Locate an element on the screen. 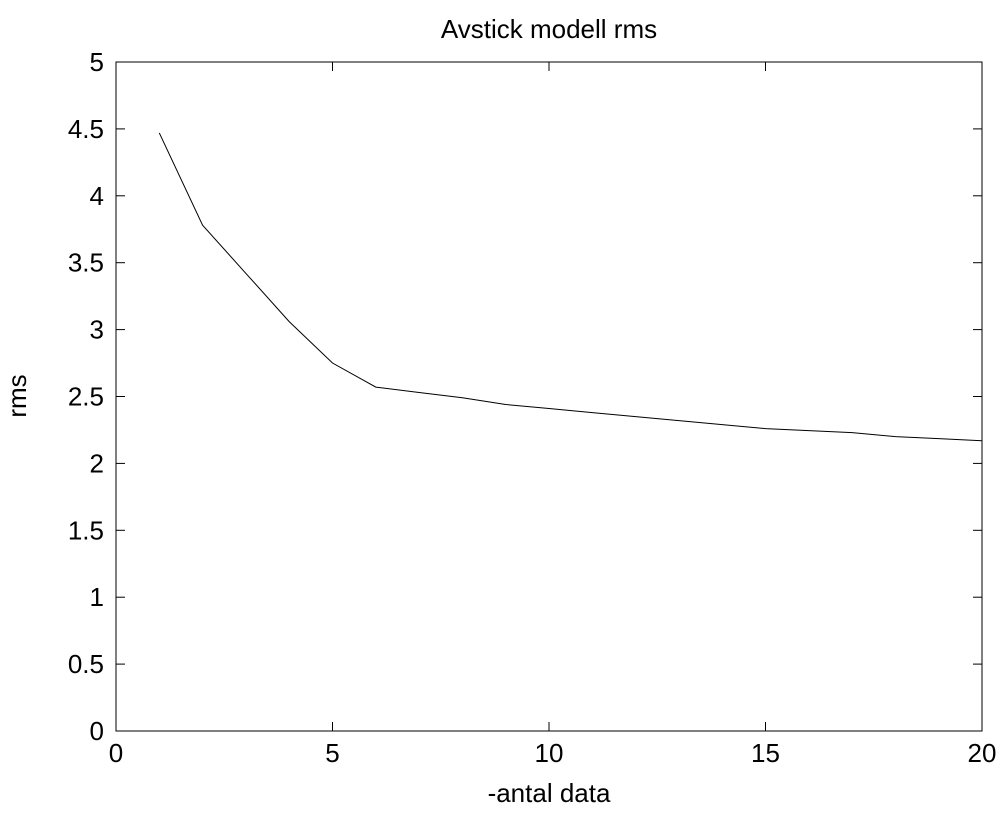 Image resolution: width=1003 pixels, height=821 pixels. y-tick-label: 0 is located at coordinates (97, 731).